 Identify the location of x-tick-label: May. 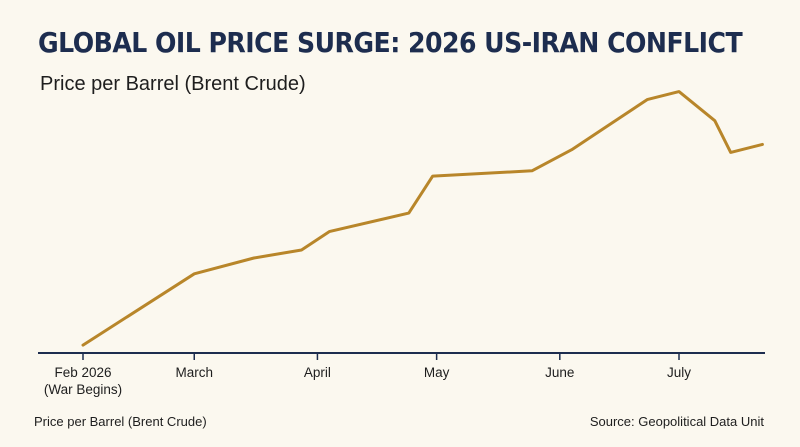
(437, 372).